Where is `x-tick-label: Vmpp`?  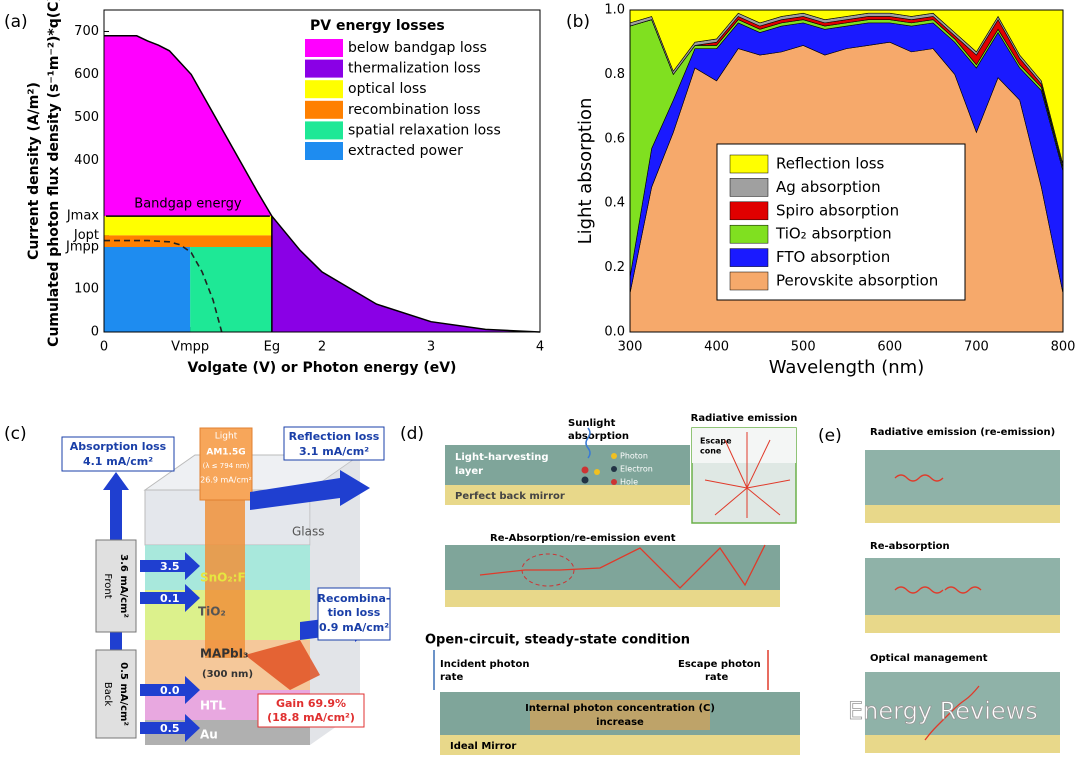 x-tick-label: Vmpp is located at coordinates (190, 347).